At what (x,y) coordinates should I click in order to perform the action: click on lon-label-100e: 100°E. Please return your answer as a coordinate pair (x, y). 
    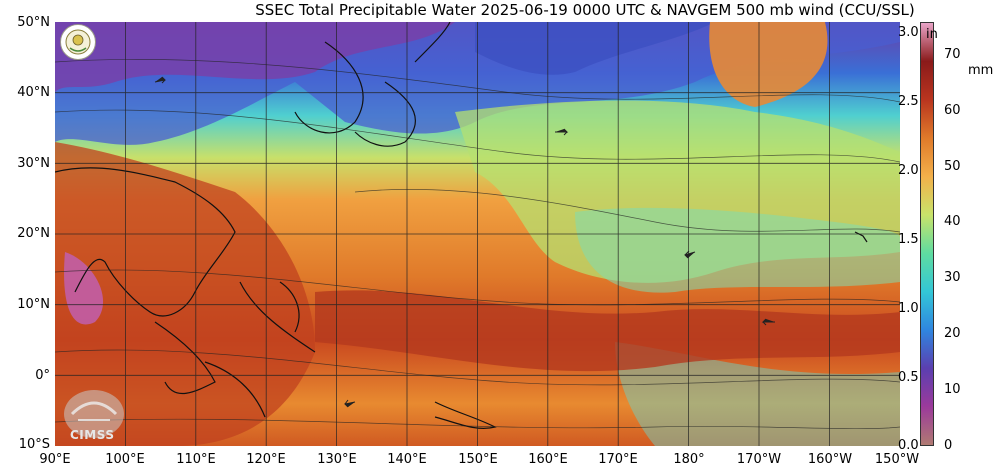
    Looking at the image, I should click on (125, 459).